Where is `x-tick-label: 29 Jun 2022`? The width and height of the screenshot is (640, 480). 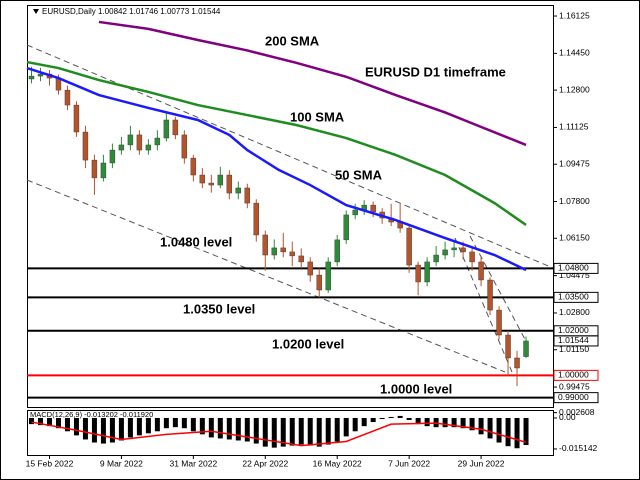 x-tick-label: 29 Jun 2022 is located at coordinates (481, 463).